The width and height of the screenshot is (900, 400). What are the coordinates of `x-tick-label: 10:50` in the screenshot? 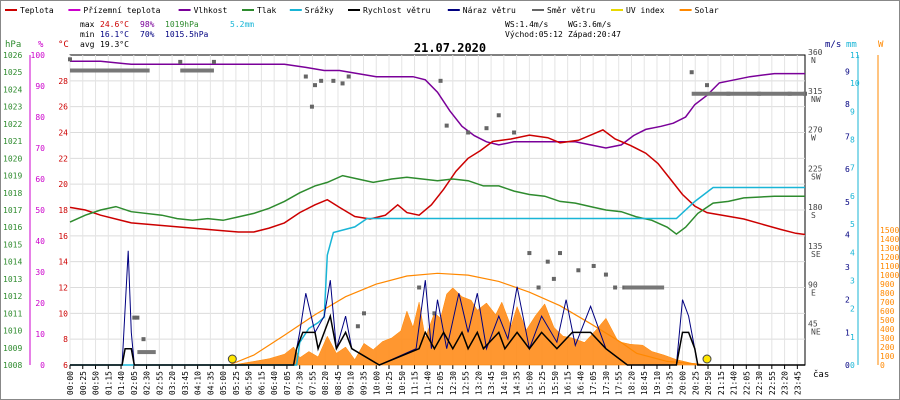 It's located at (402, 383).